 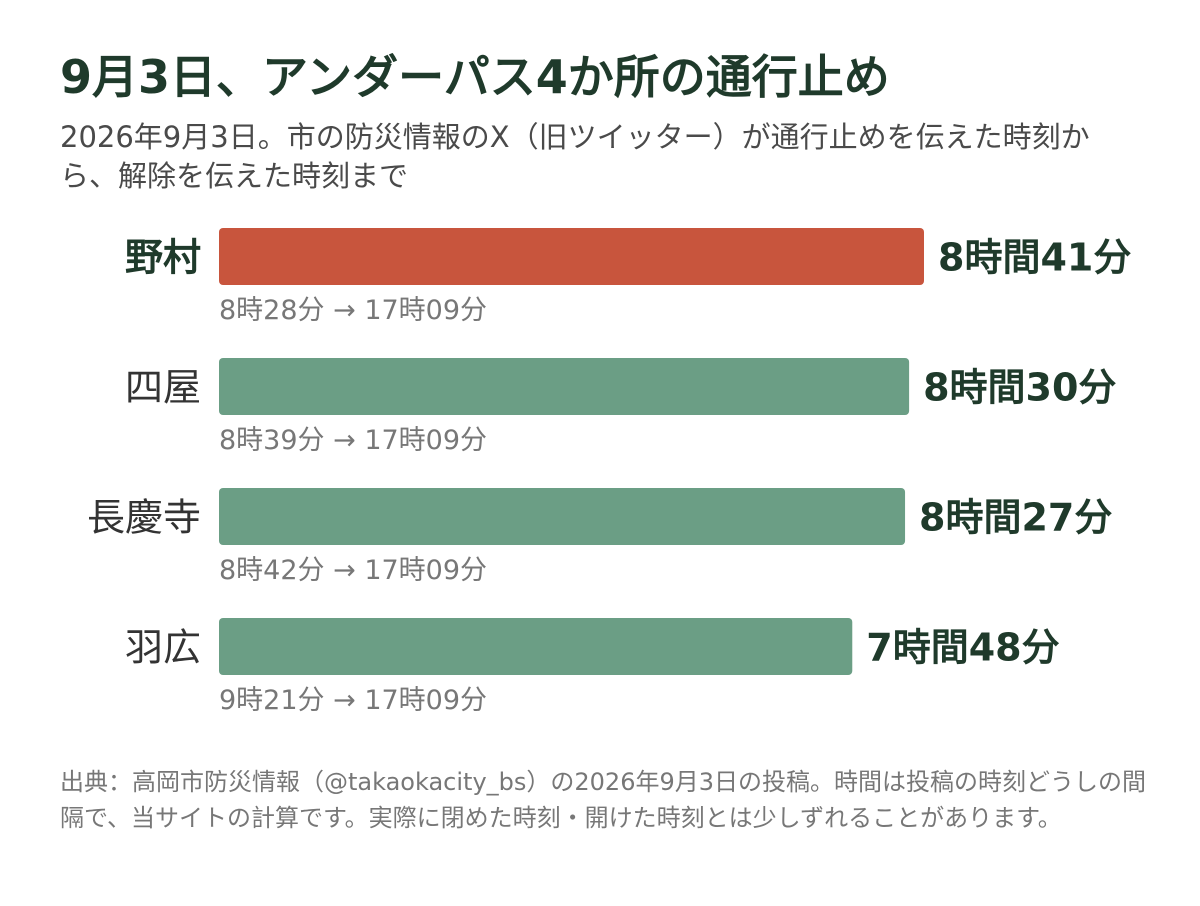 What do you see at coordinates (144, 518) in the screenshot?
I see `category-label: 長慶寺` at bounding box center [144, 518].